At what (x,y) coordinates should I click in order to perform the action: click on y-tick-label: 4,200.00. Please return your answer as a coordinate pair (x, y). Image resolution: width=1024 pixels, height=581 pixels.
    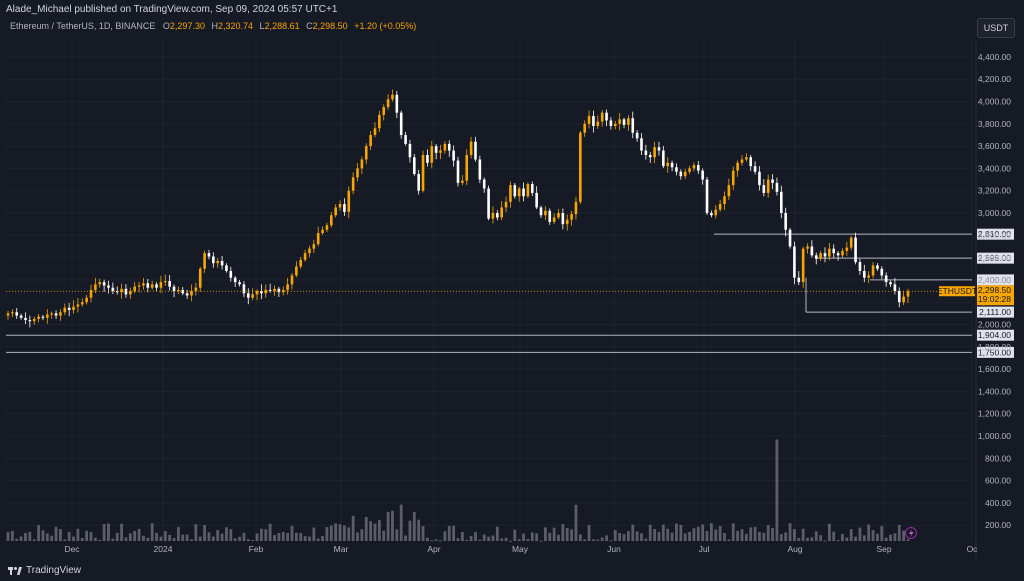
    Looking at the image, I should click on (994, 79).